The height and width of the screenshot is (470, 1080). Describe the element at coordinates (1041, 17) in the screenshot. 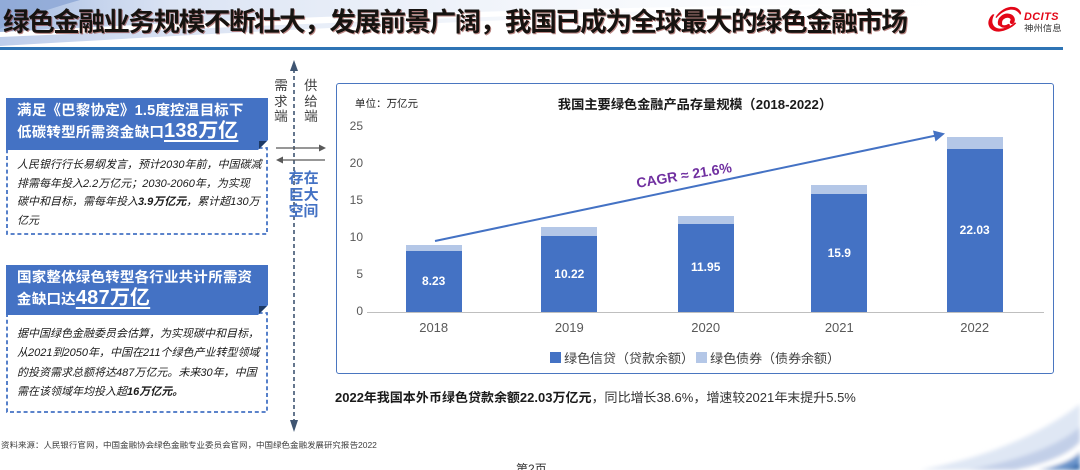

I see `svg-text: DCITS` at that location.